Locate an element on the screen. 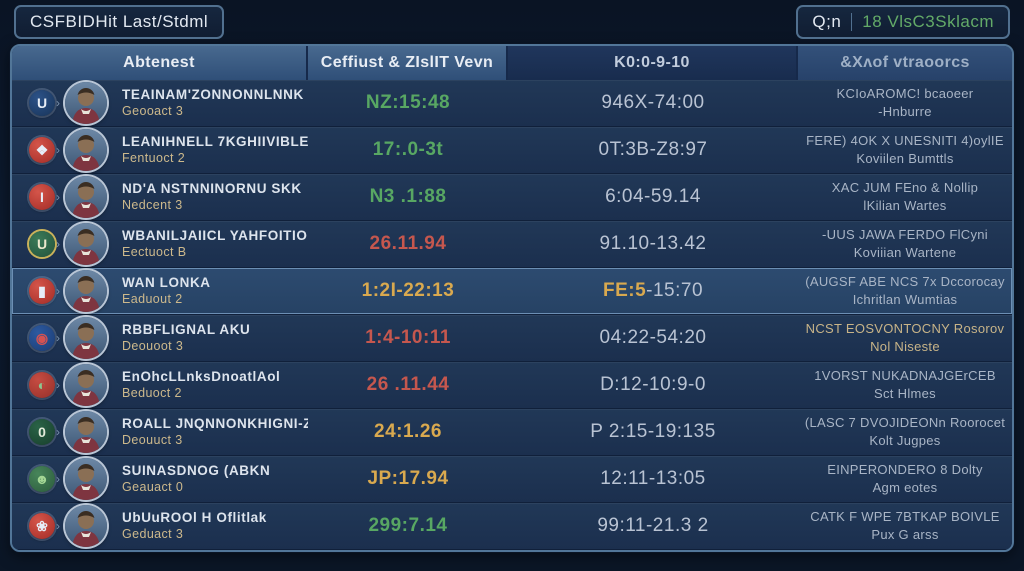 The width and height of the screenshot is (1024, 571). table-row: ◐ › EnOhcLLnksDnoa is located at coordinates (512, 385).